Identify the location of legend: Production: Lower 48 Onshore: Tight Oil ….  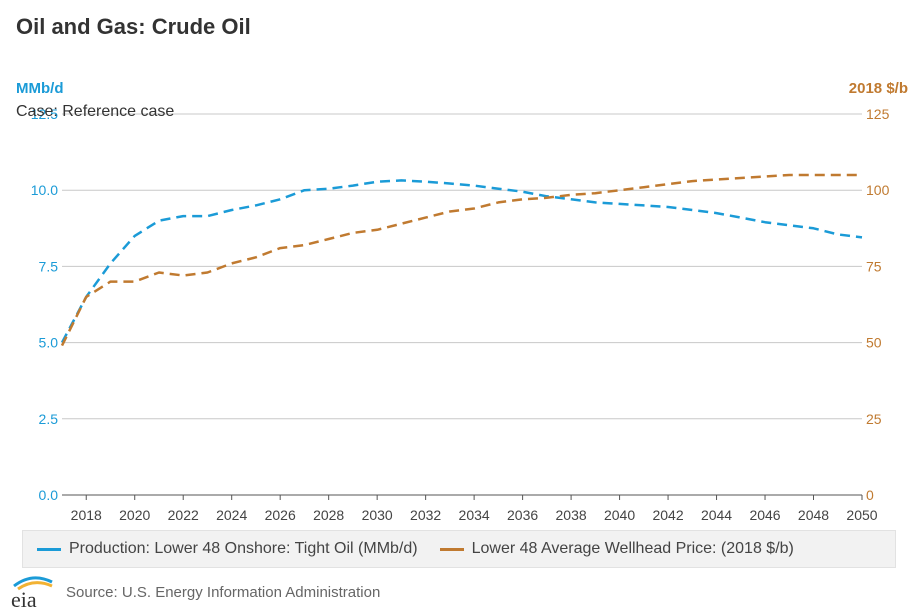
(459, 549).